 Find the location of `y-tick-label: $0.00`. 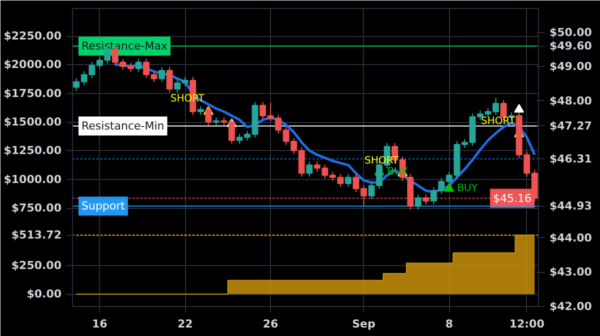

y-tick-label: $0.00 is located at coordinates (44, 294).